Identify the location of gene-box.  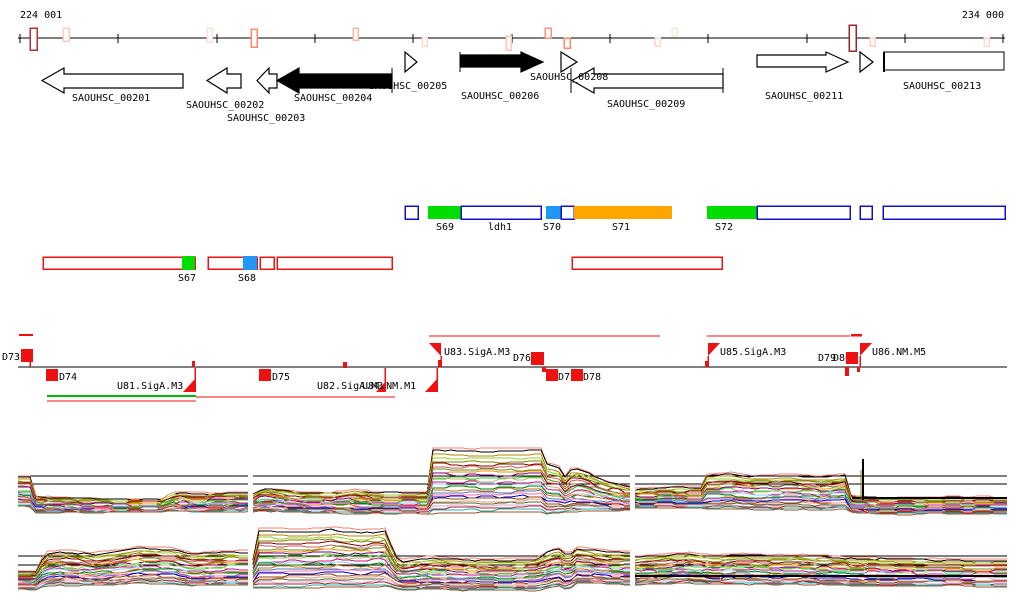
(944, 61).